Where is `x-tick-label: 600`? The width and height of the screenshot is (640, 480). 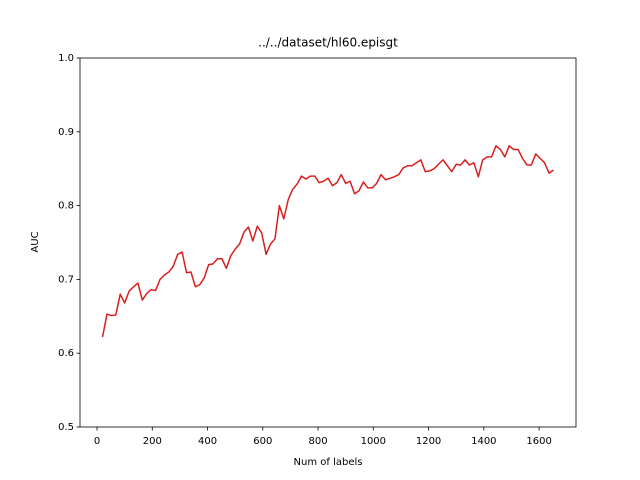
x-tick-label: 600 is located at coordinates (262, 441).